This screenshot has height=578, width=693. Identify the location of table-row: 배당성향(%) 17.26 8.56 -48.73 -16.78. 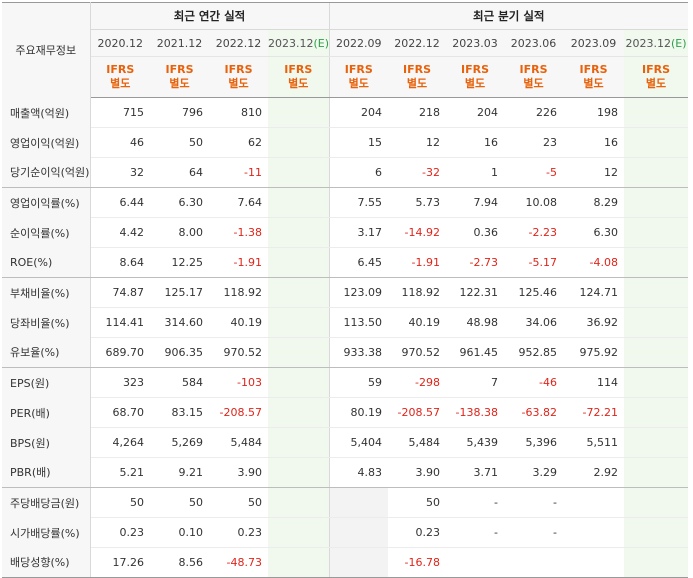
(345, 562).